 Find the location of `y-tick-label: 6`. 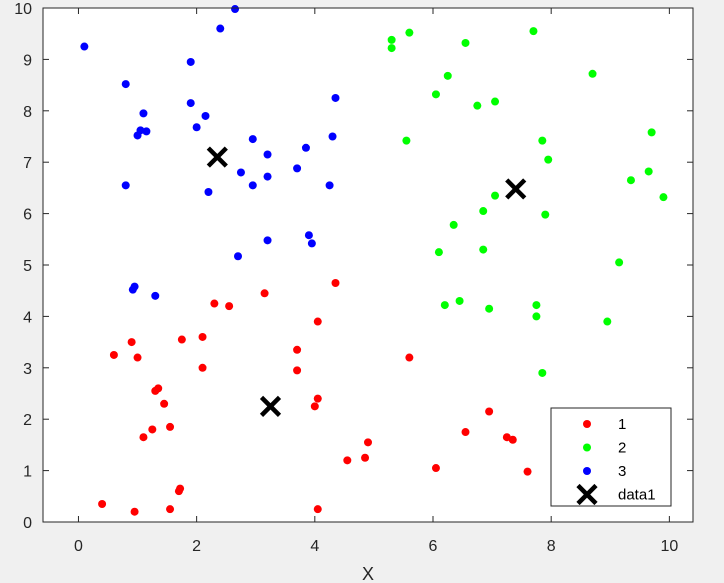

y-tick-label: 6 is located at coordinates (27, 215).